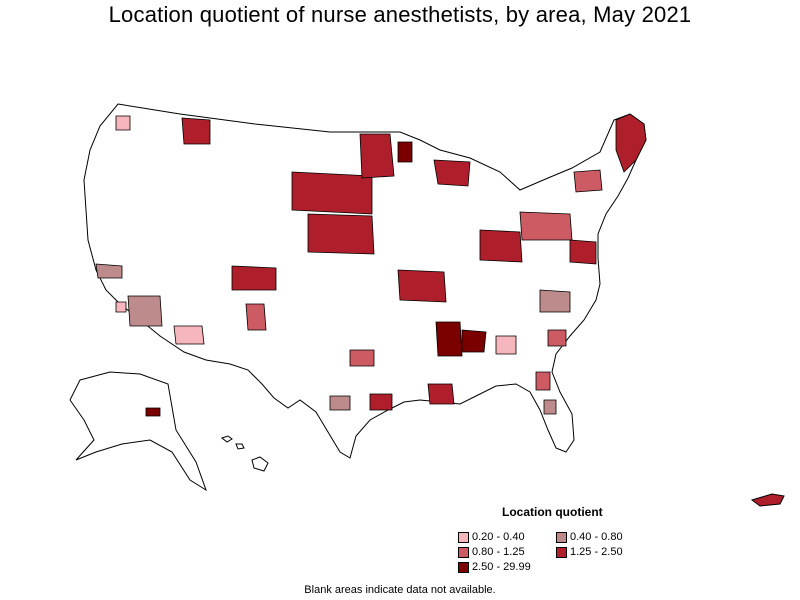  I want to click on legend-label-1: 0.40 - 0.80, so click(596, 537).